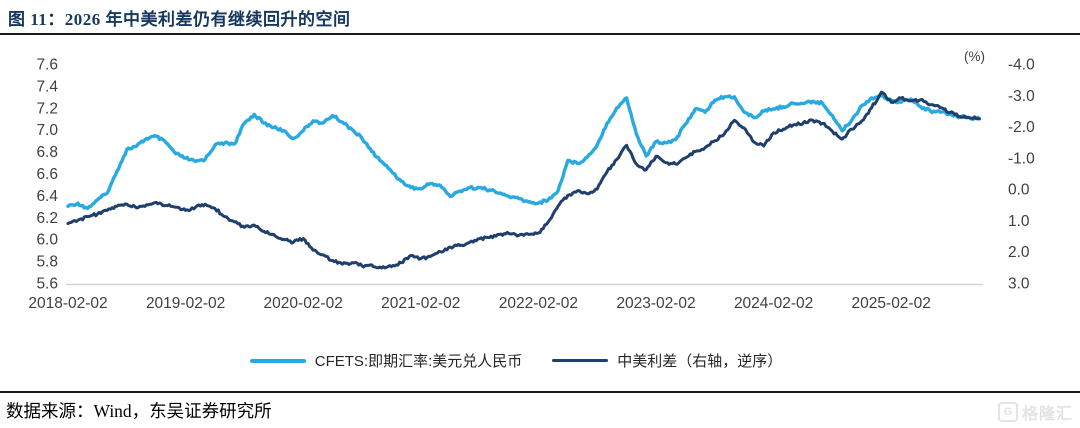 The width and height of the screenshot is (1080, 428). I want to click on legend-line-spread-swatch, so click(580, 360).